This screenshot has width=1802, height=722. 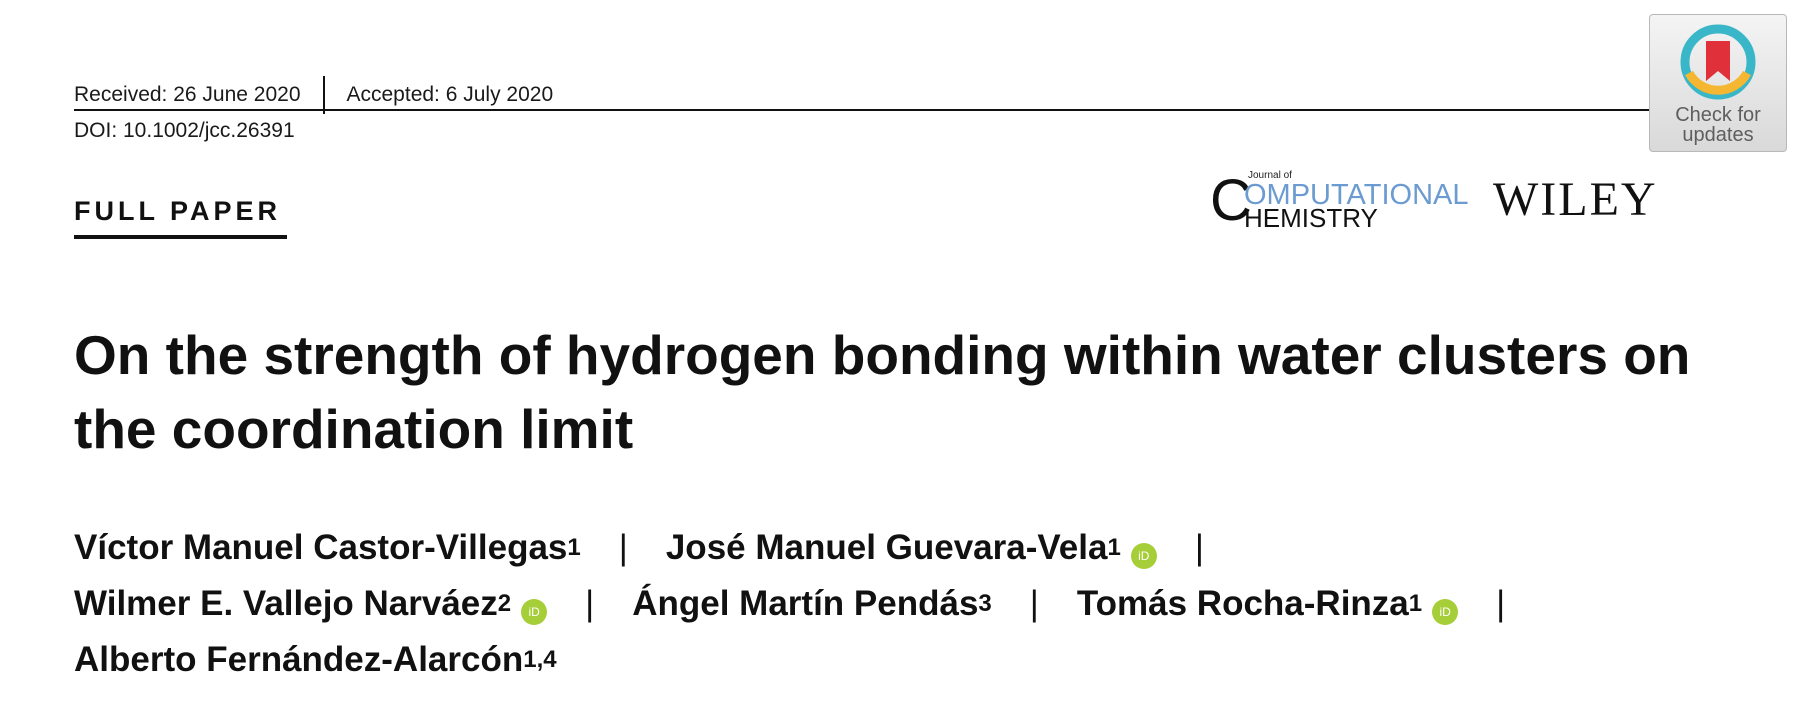 What do you see at coordinates (985, 603) in the screenshot?
I see `affiliation-marker: 3` at bounding box center [985, 603].